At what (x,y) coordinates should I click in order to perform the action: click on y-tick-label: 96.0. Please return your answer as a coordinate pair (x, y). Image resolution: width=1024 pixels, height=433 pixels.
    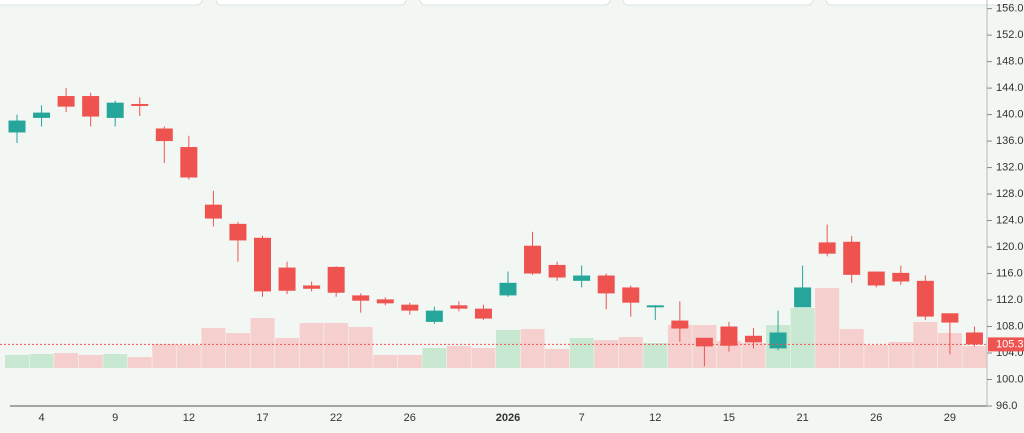
    Looking at the image, I should click on (1006, 406).